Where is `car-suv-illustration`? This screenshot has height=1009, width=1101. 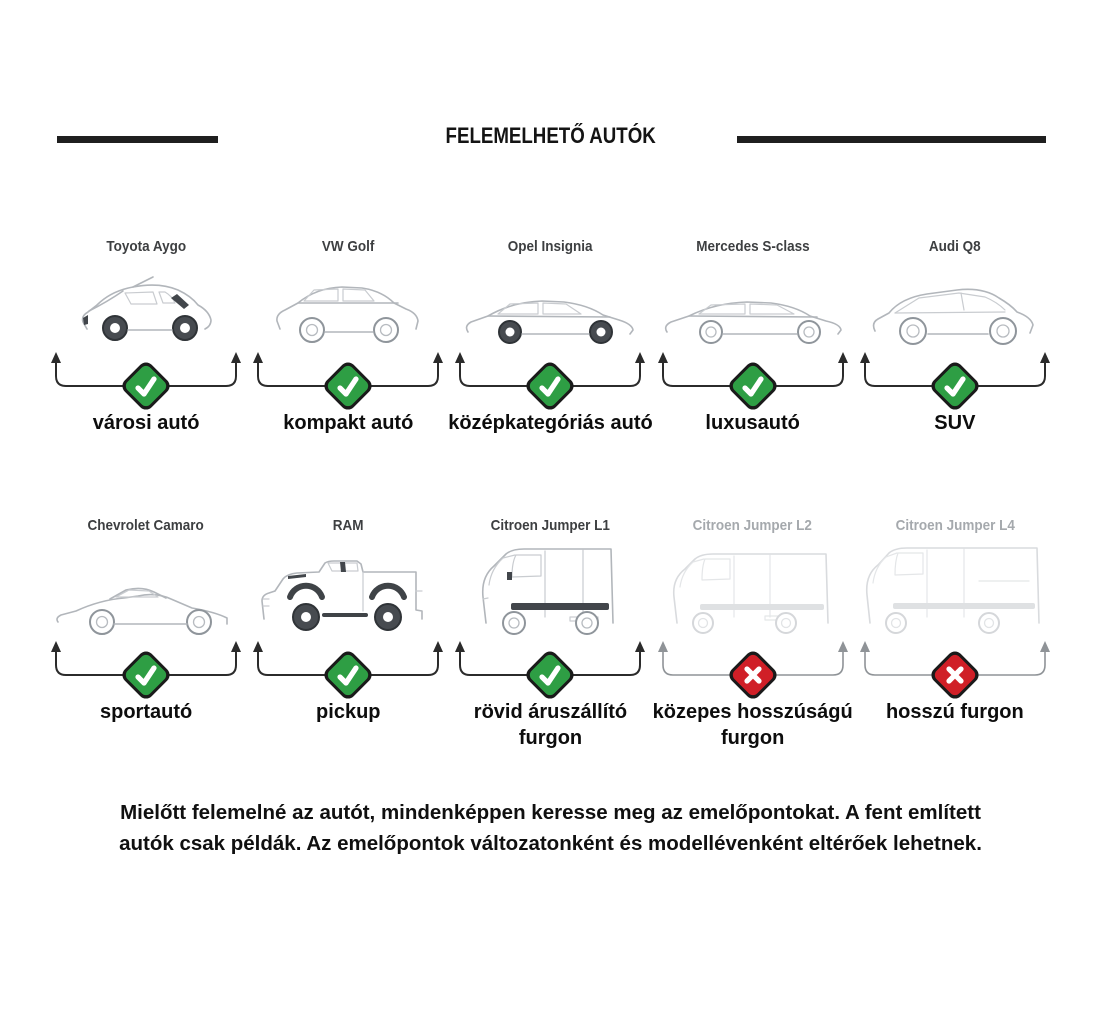 car-suv-illustration is located at coordinates (955, 303).